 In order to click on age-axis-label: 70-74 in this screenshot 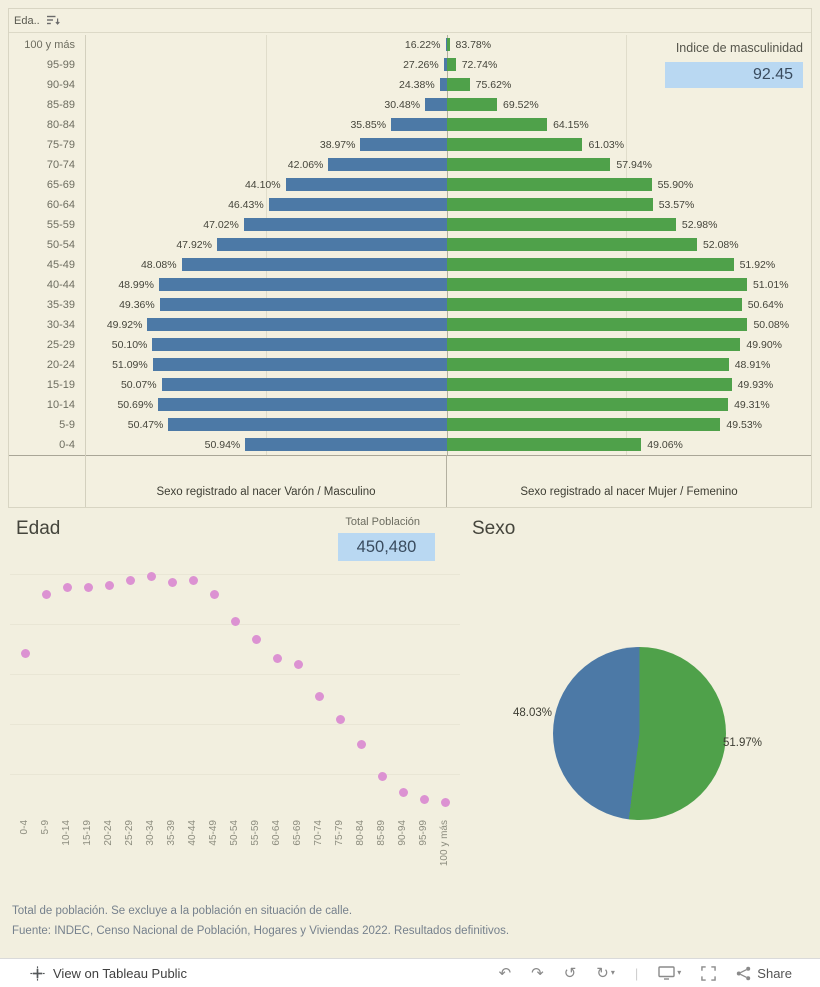, I will do `click(60, 165)`.